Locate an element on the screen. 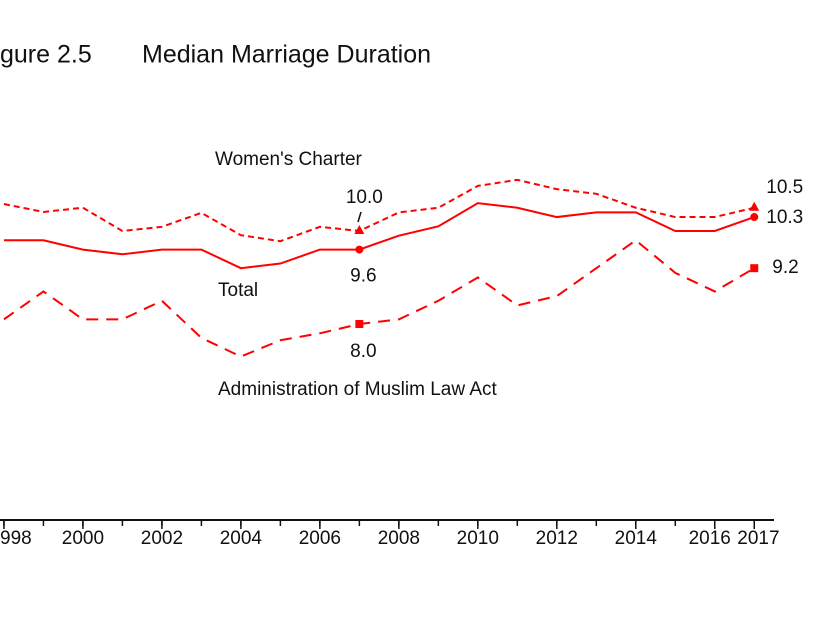  figure-label: gure 2.5 is located at coordinates (46, 55).